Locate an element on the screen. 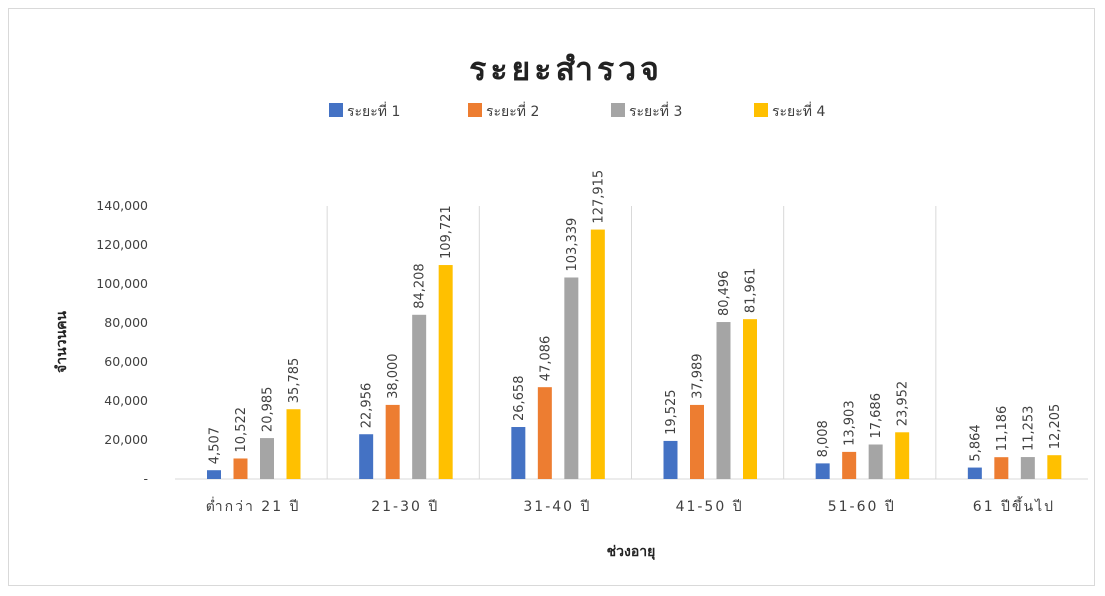  legend-item: ระยะที่ 4 is located at coordinates (789, 111).